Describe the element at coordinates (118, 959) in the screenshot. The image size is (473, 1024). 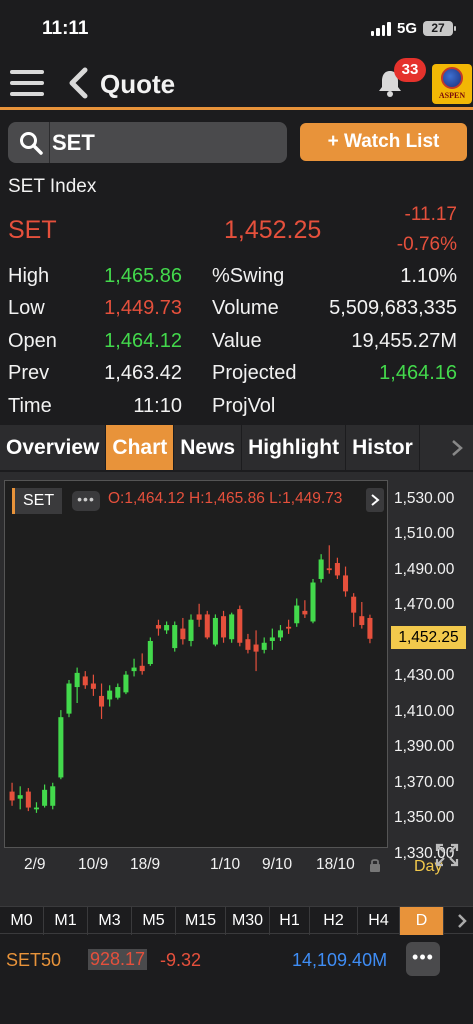
I see `ticker-price: 928.17` at that location.